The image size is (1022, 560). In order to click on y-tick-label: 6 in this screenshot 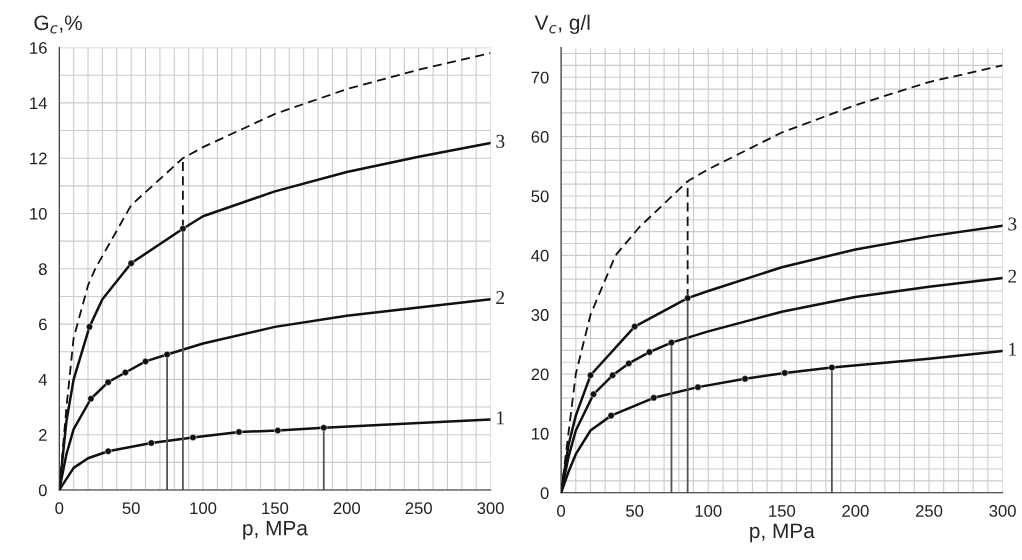, I will do `click(43, 324)`.